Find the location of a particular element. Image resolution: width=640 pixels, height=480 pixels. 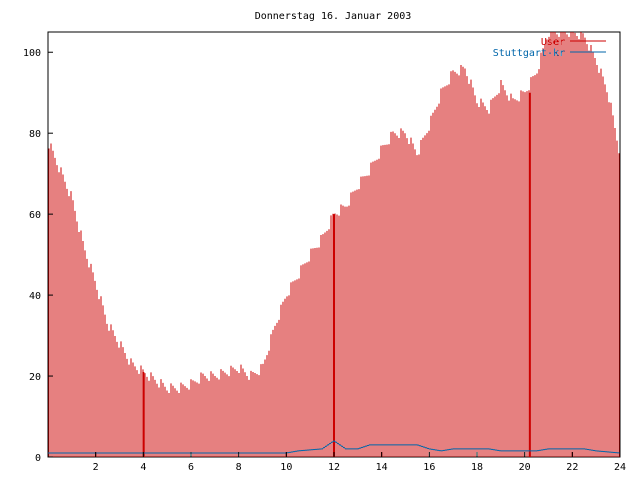

y-tick-label: 20 is located at coordinates (35, 377).